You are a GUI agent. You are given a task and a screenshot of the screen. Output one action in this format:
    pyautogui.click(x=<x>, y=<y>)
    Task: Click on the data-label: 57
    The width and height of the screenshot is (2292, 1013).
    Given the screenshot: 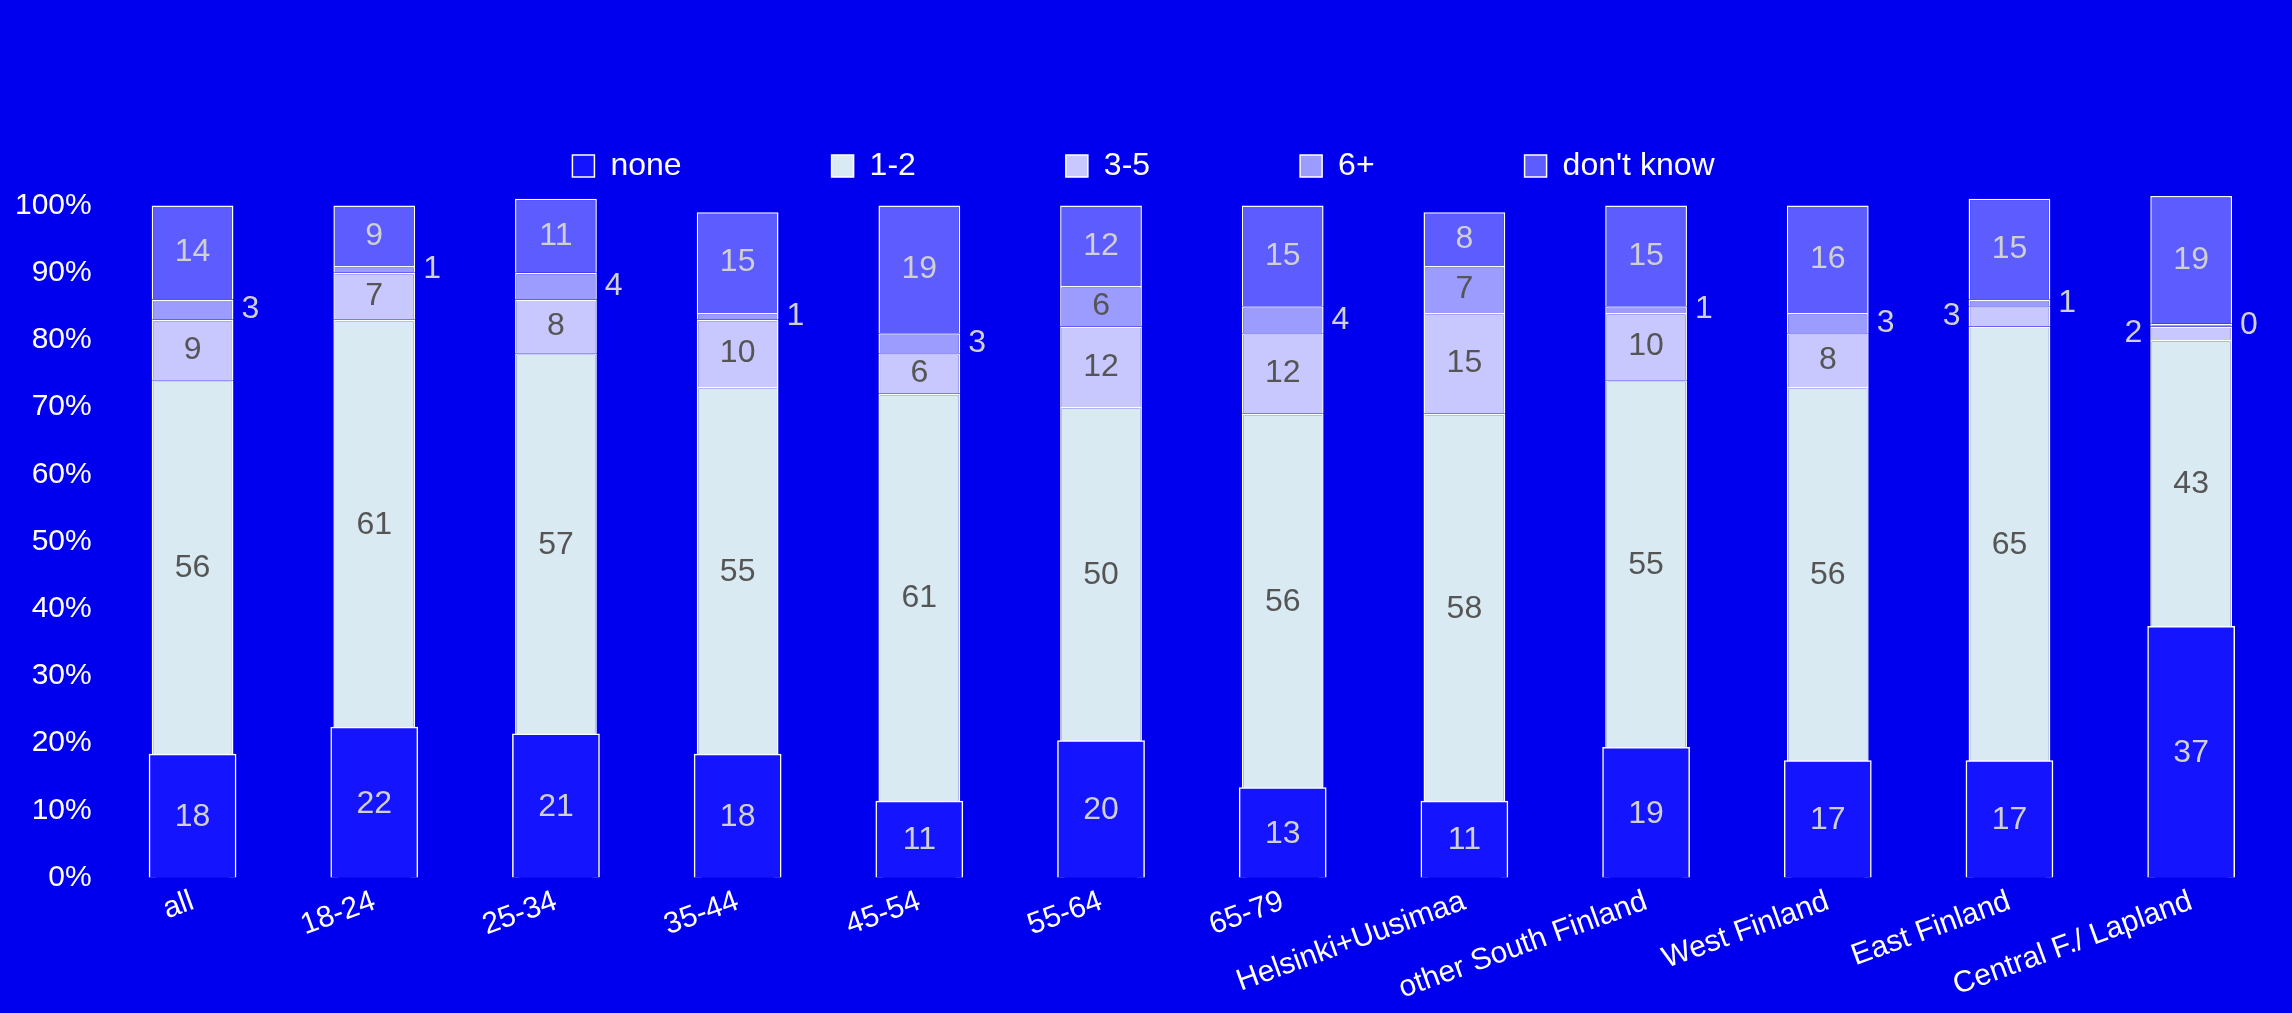 What is the action you would take?
    pyautogui.click(x=556, y=542)
    